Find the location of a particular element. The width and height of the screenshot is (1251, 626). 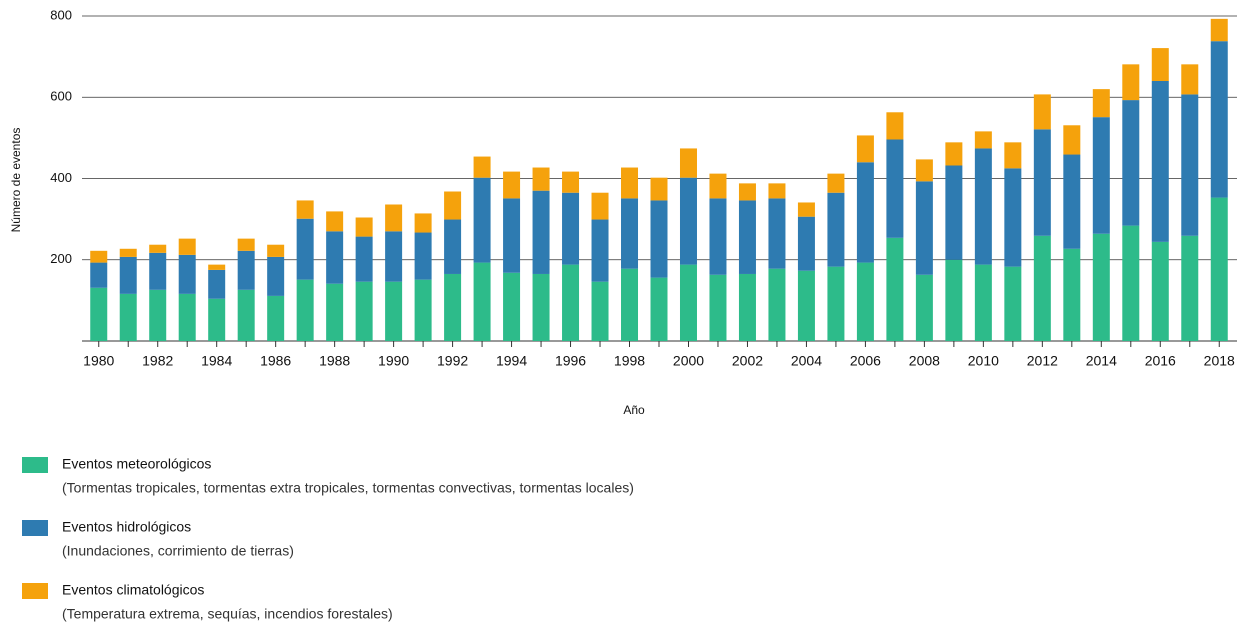

x-tick-label: 1988 is located at coordinates (334, 361).